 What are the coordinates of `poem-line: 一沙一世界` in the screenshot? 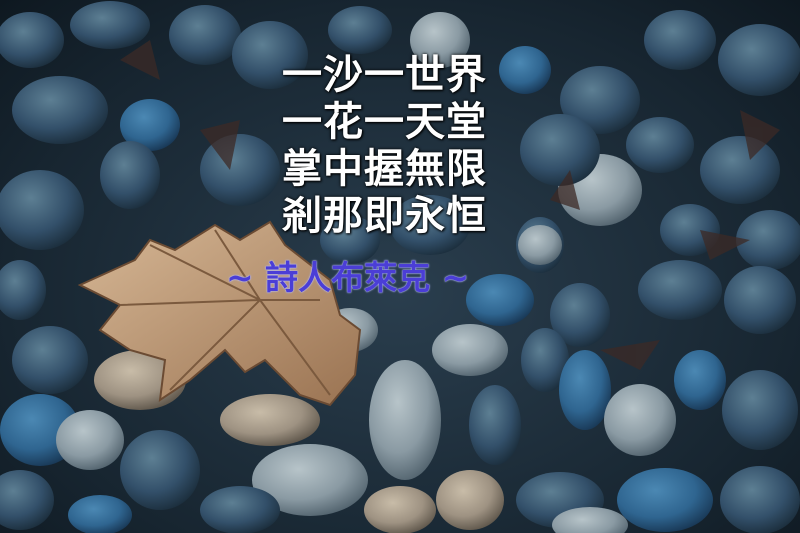 It's located at (384, 75).